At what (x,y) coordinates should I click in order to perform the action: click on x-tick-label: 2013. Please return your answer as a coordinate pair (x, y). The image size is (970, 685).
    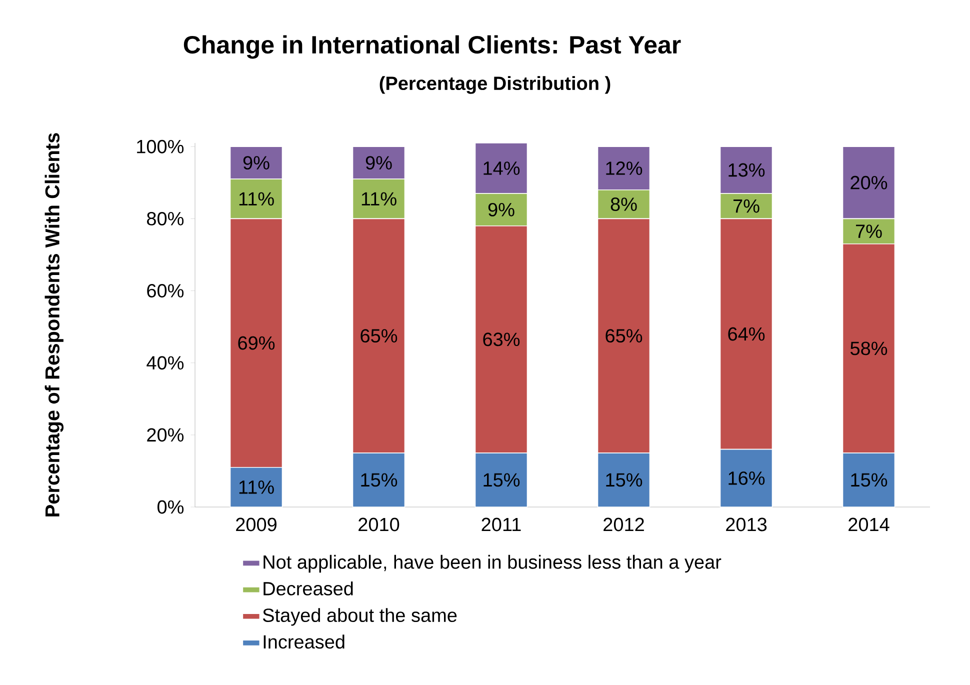
    Looking at the image, I should click on (746, 525).